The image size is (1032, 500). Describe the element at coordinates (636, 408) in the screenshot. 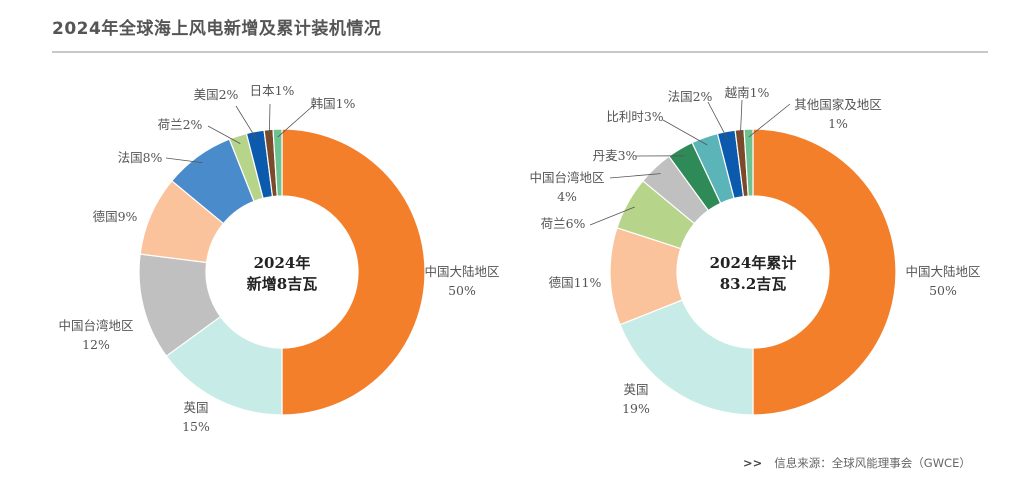

I see `slice-value-label: 19%` at that location.